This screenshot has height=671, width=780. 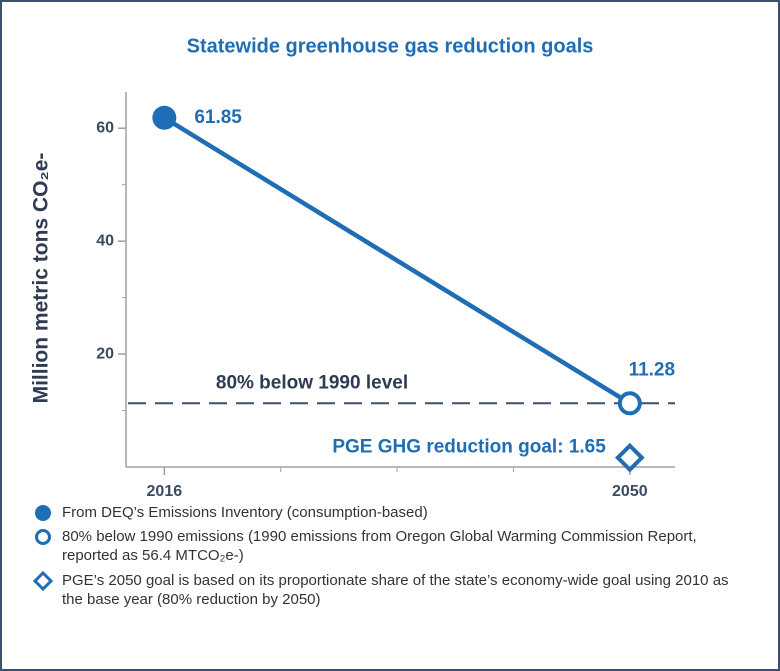 I want to click on x-tick-label: 2016, so click(x=165, y=491).